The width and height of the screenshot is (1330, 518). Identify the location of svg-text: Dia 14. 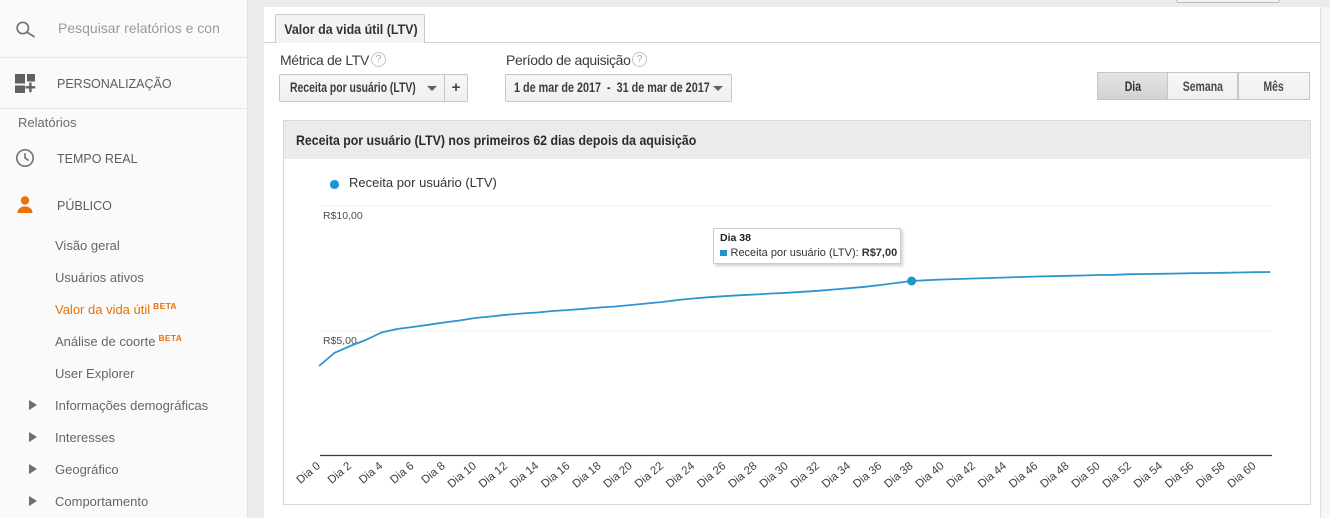
(525, 475).